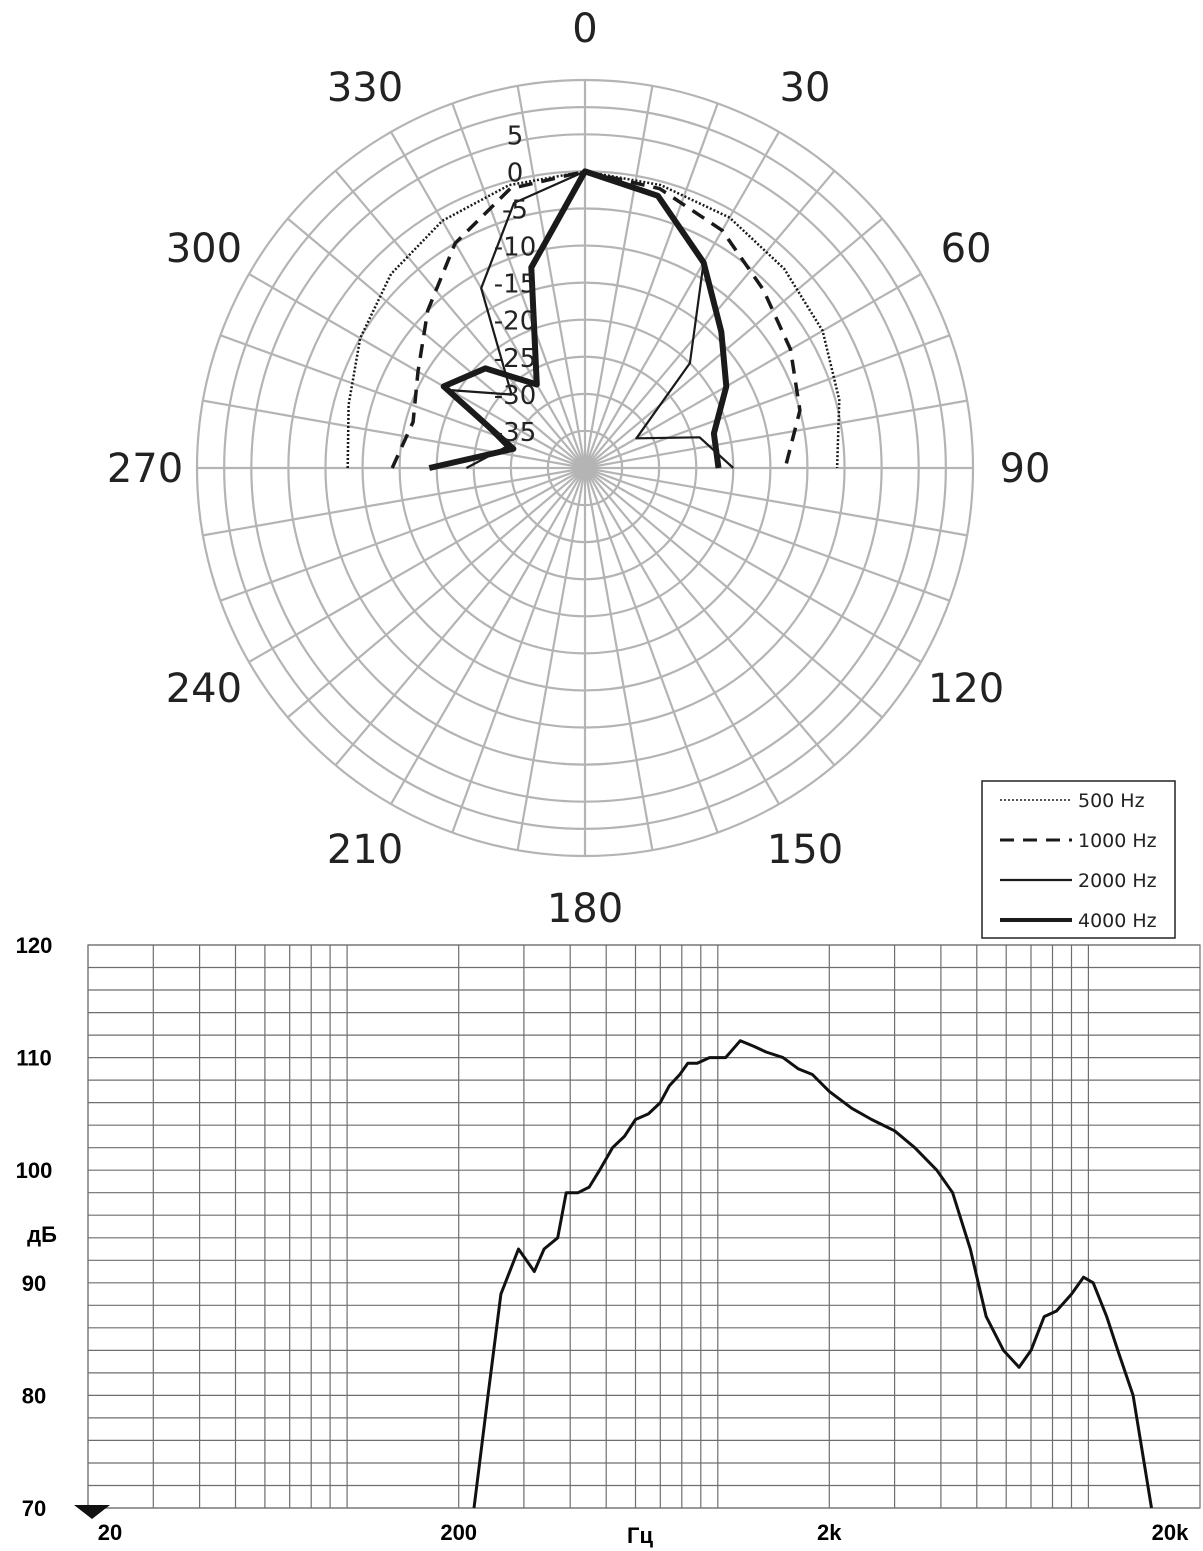 Image resolution: width=1203 pixels, height=1551 pixels. I want to click on fr-x-tick-label: 20, so click(110, 1532).